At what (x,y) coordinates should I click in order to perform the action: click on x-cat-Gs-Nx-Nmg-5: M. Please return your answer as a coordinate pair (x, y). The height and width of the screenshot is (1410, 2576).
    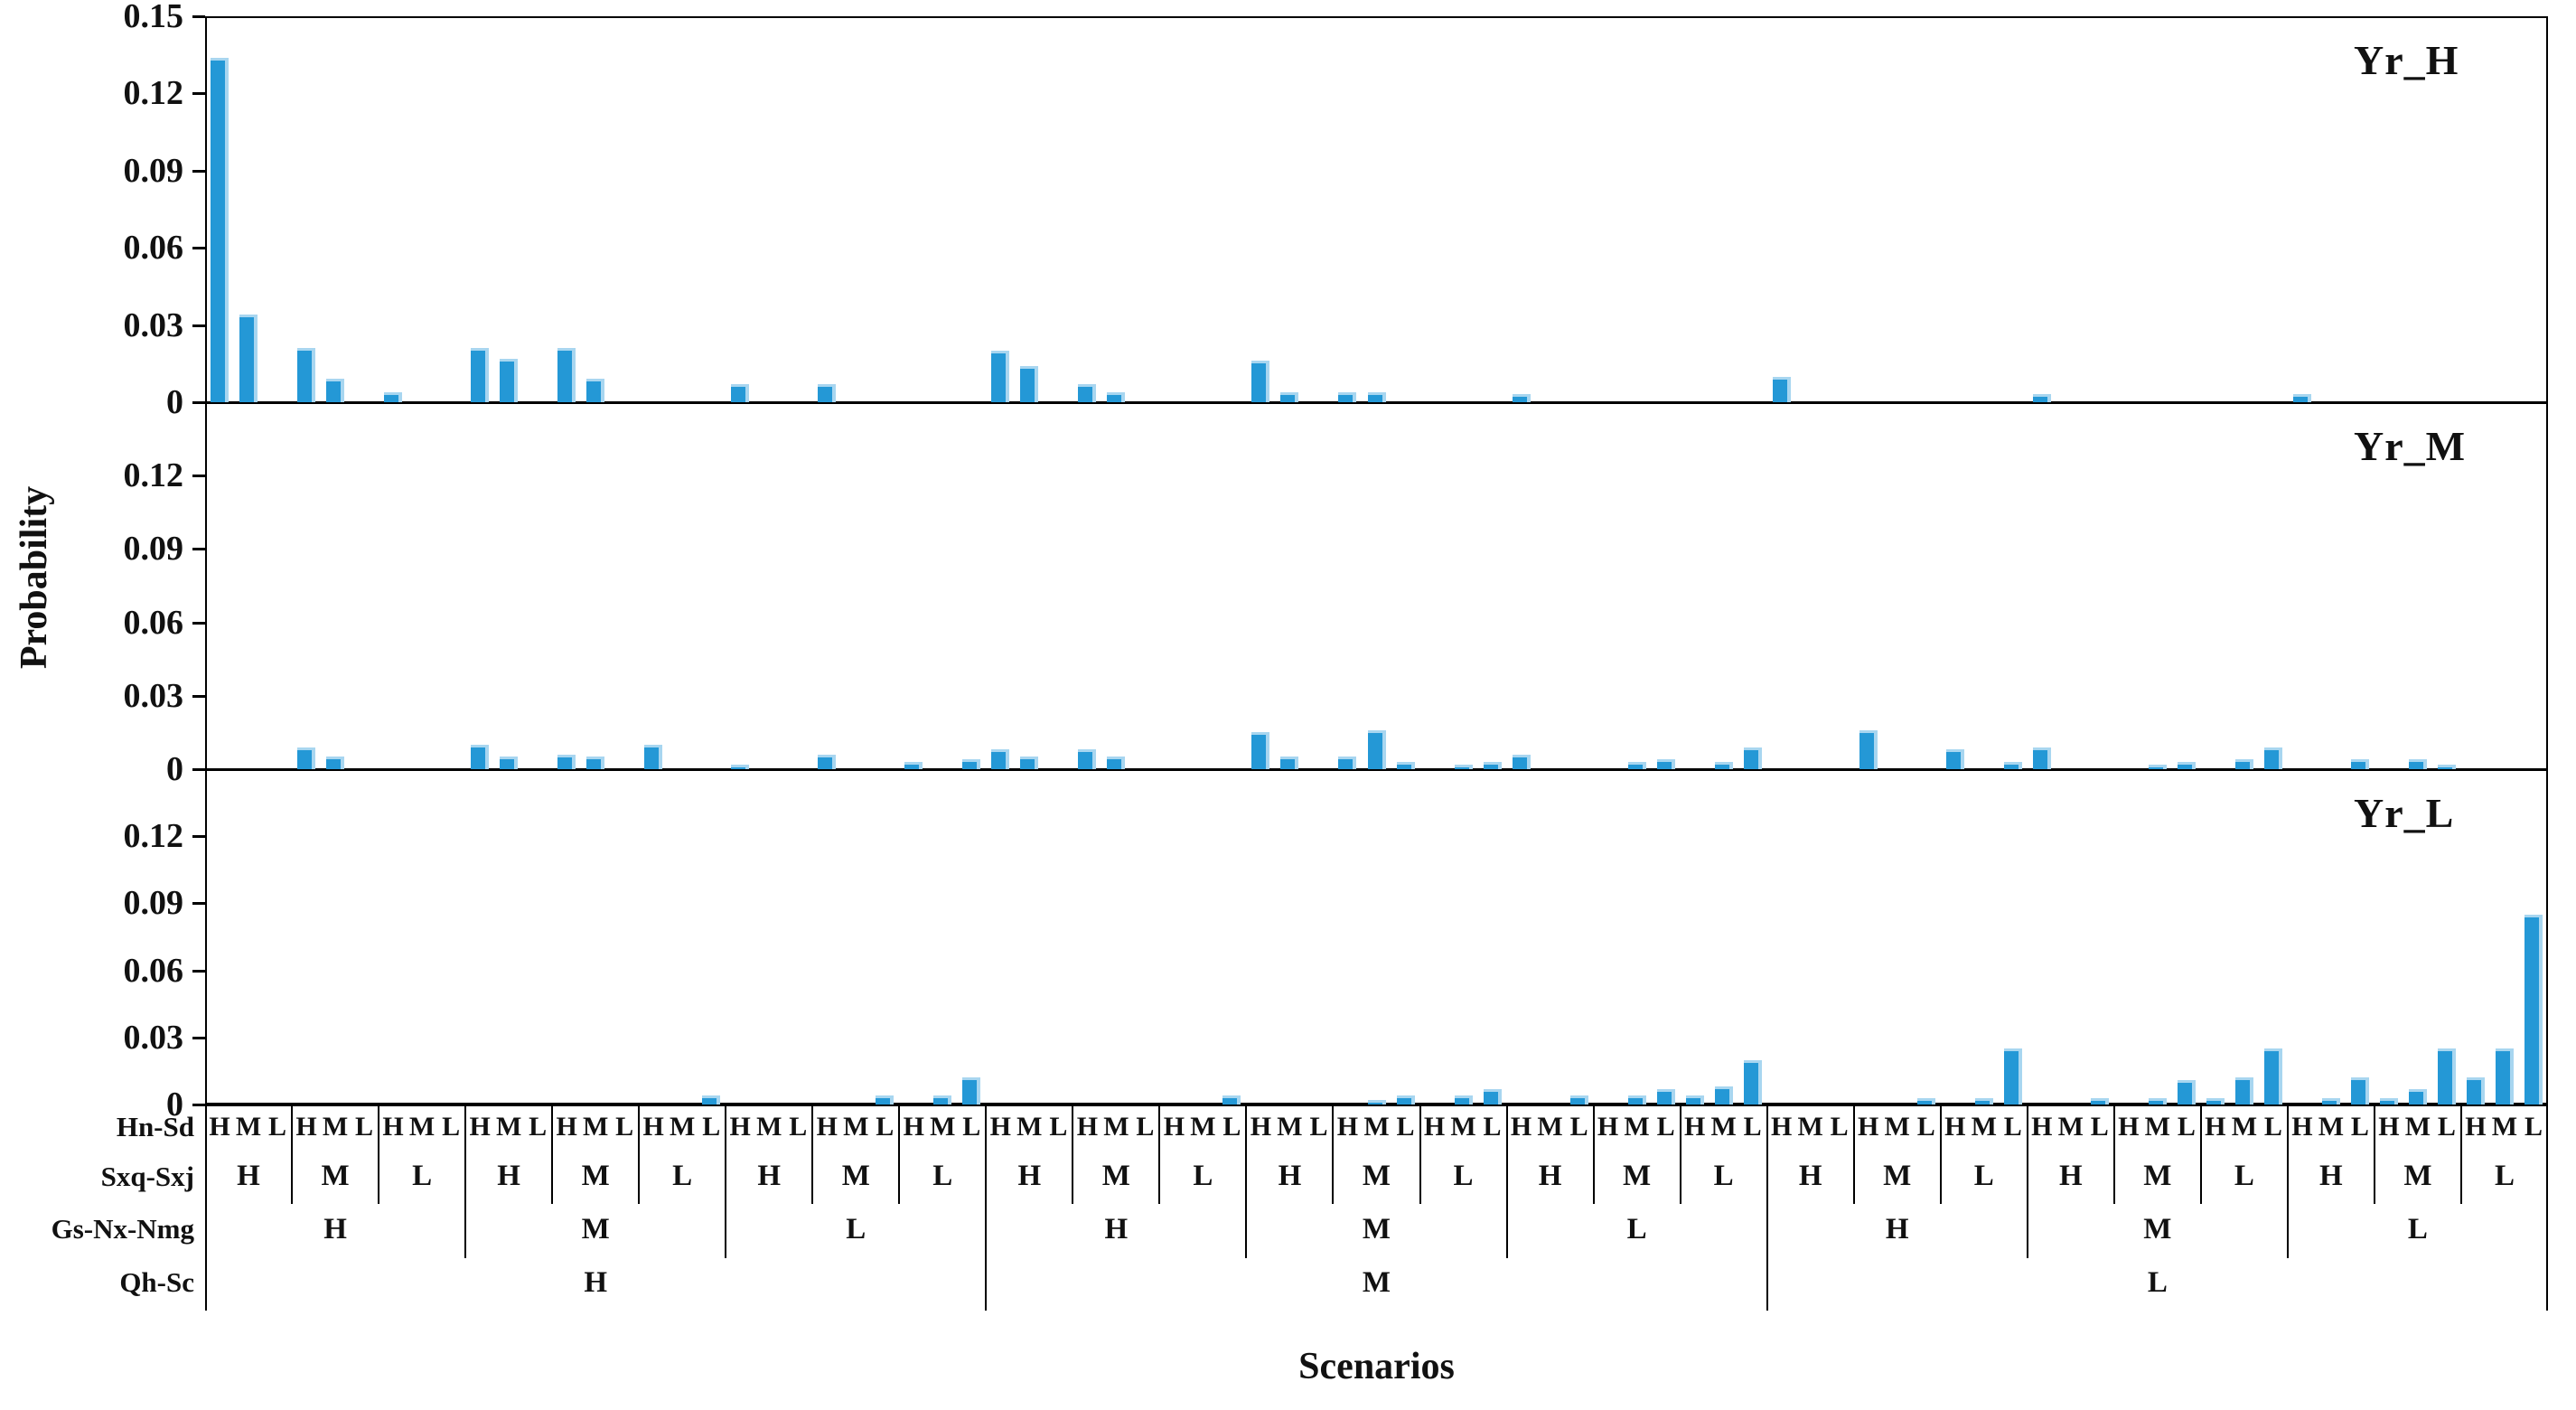
    Looking at the image, I should click on (1376, 1229).